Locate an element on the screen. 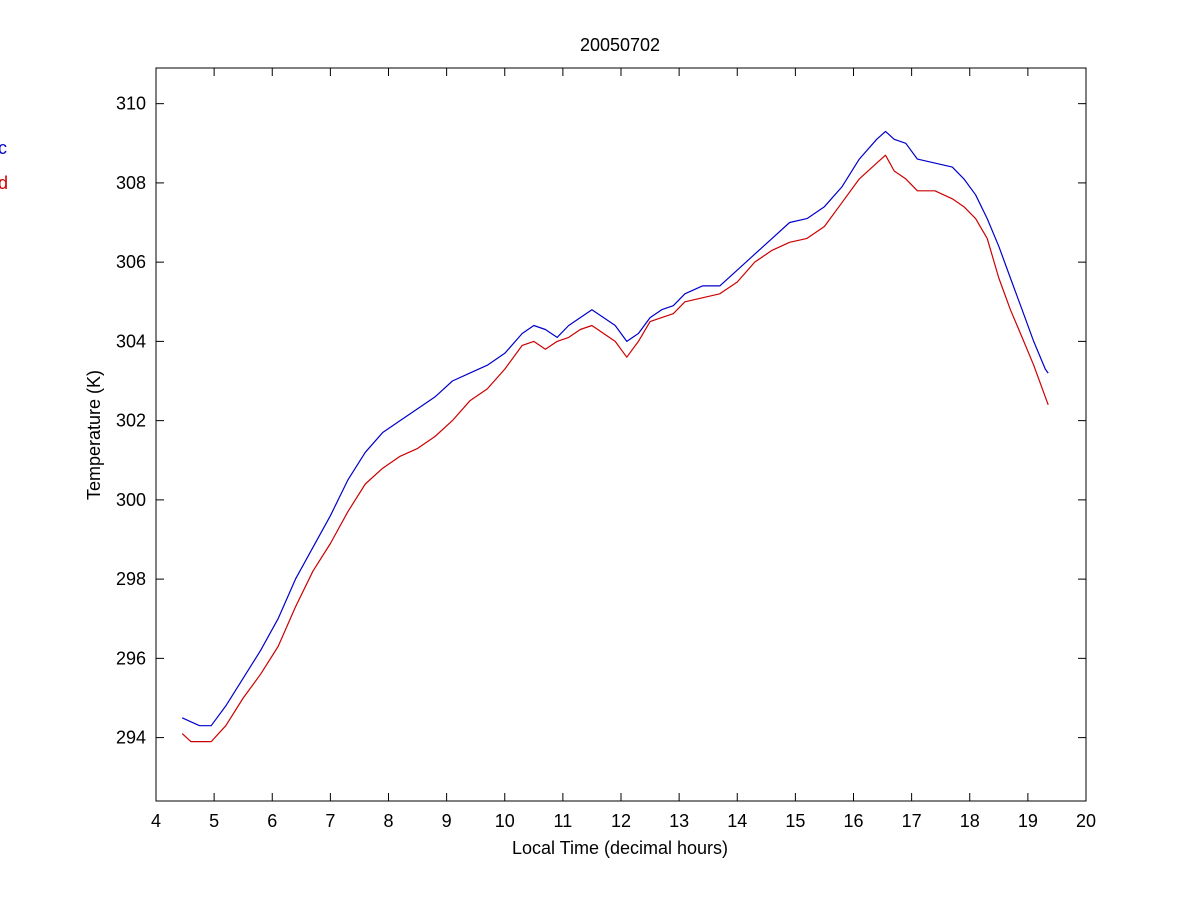 The image size is (1200, 900). x-tick-label: 14 is located at coordinates (737, 821).